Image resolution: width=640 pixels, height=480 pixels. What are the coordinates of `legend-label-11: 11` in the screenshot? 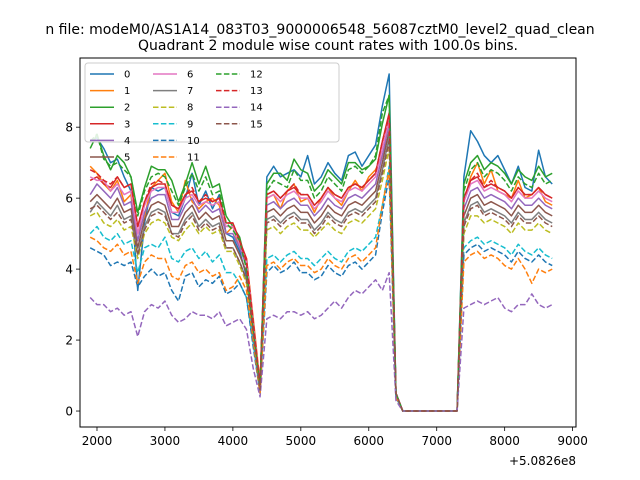 It's located at (193, 158).